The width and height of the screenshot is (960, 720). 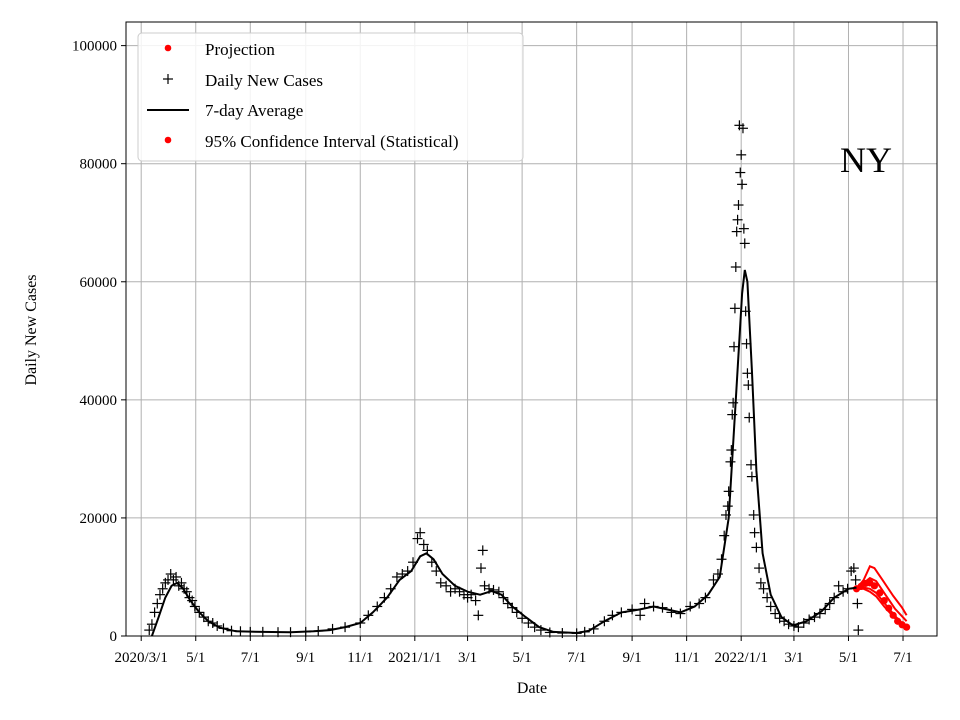 I want to click on y-tick-label: 0, so click(x=114, y=637).